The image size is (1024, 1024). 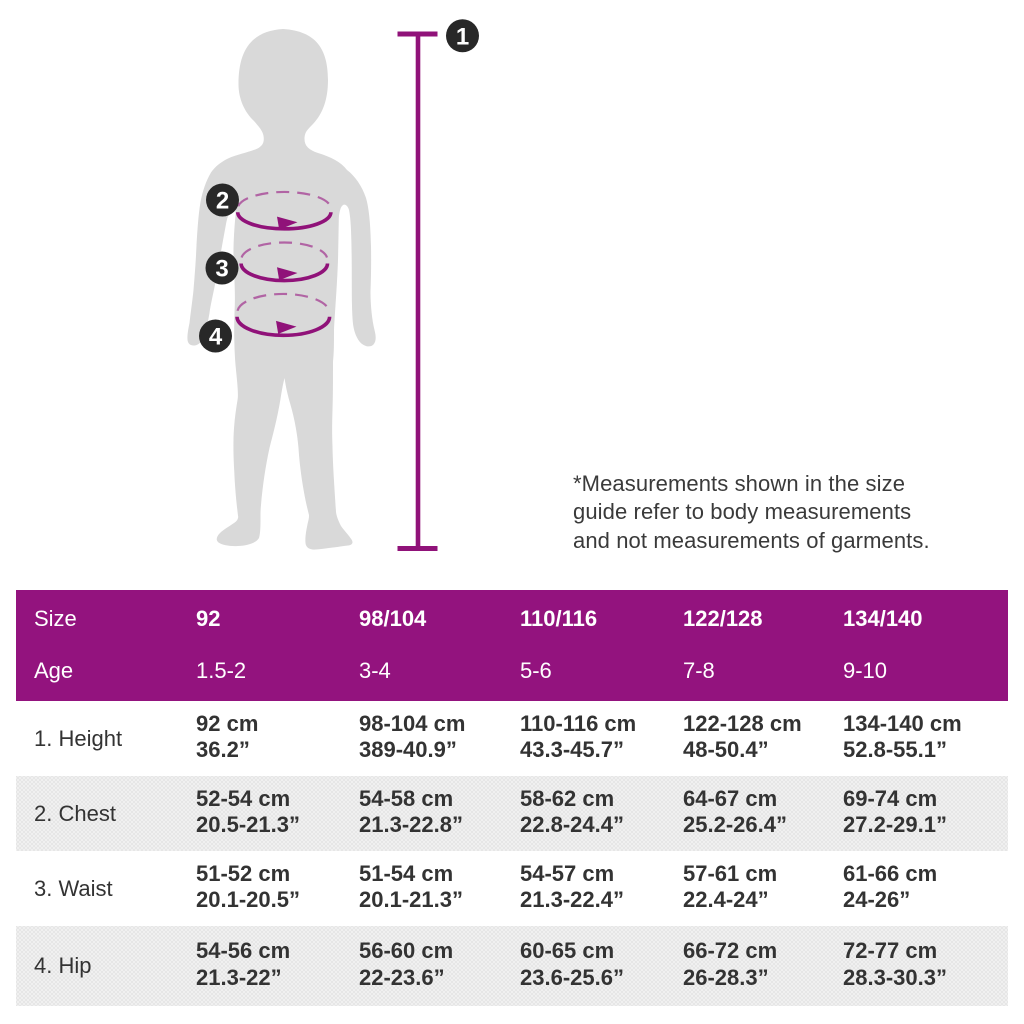 I want to click on svg-text: 2, so click(x=222, y=201).